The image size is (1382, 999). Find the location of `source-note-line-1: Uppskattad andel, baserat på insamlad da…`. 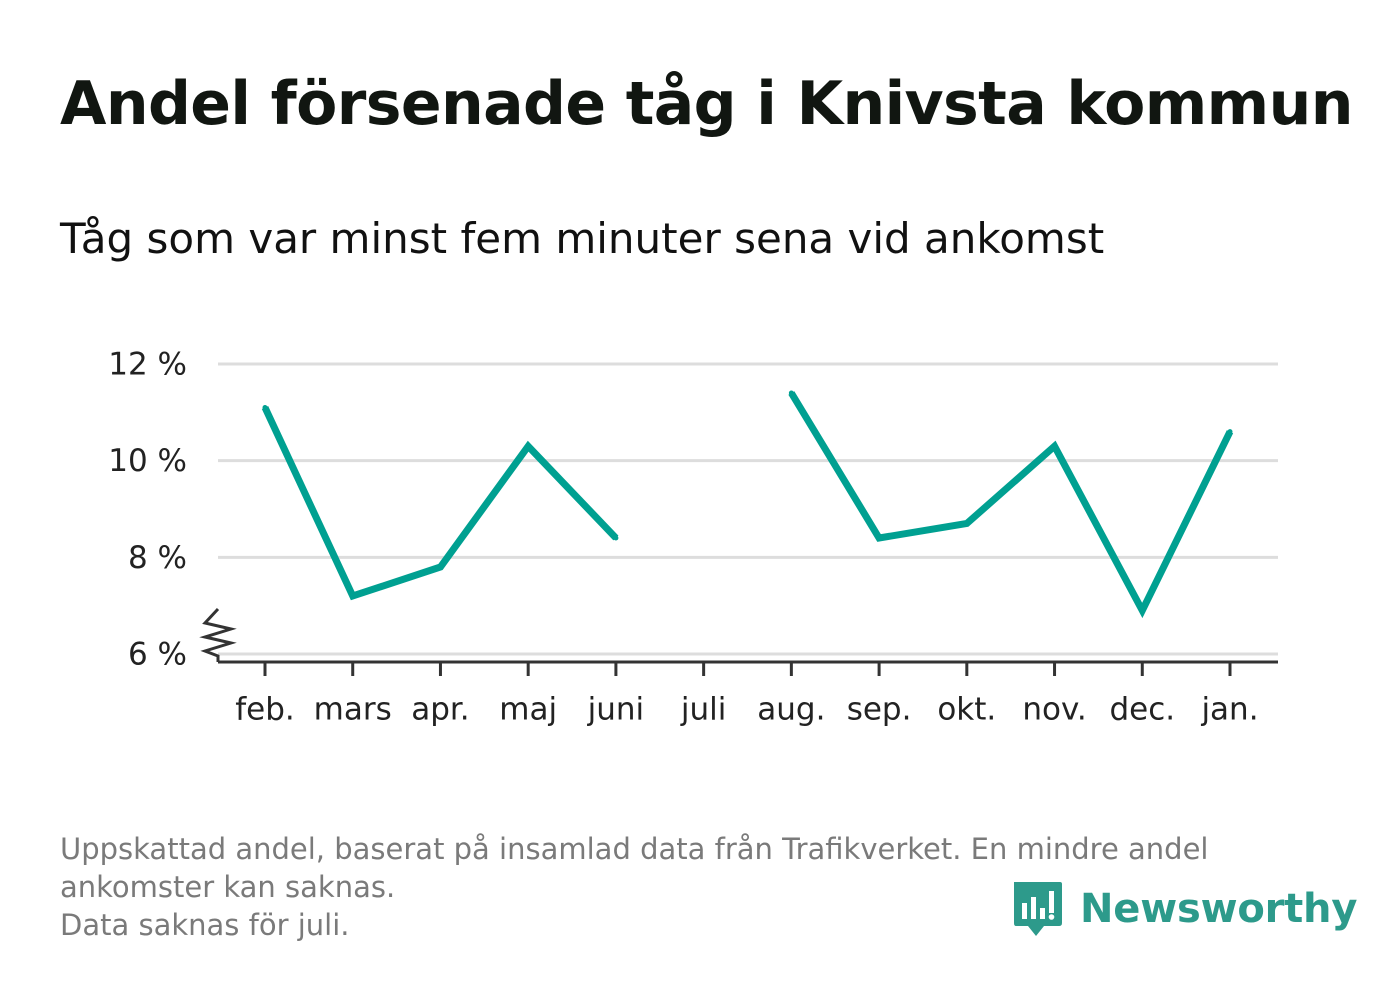

source-note-line-1: Uppskattad andel, baserat på insamlad da… is located at coordinates (634, 849).